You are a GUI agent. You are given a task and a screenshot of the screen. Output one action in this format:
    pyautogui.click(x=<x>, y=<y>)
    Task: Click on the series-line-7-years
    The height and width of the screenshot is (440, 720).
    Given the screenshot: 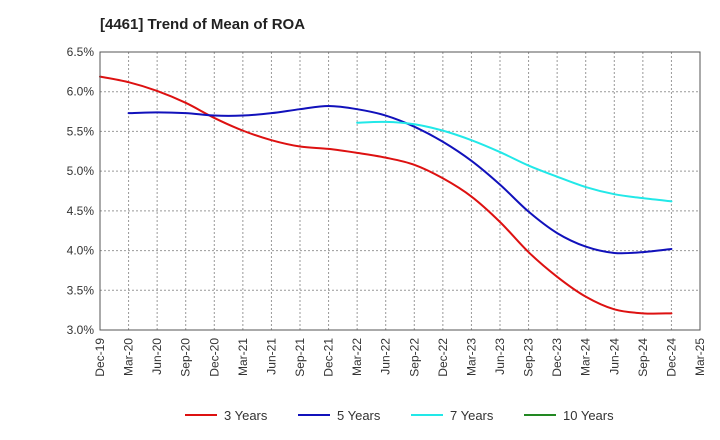 What is the action you would take?
    pyautogui.click(x=514, y=161)
    